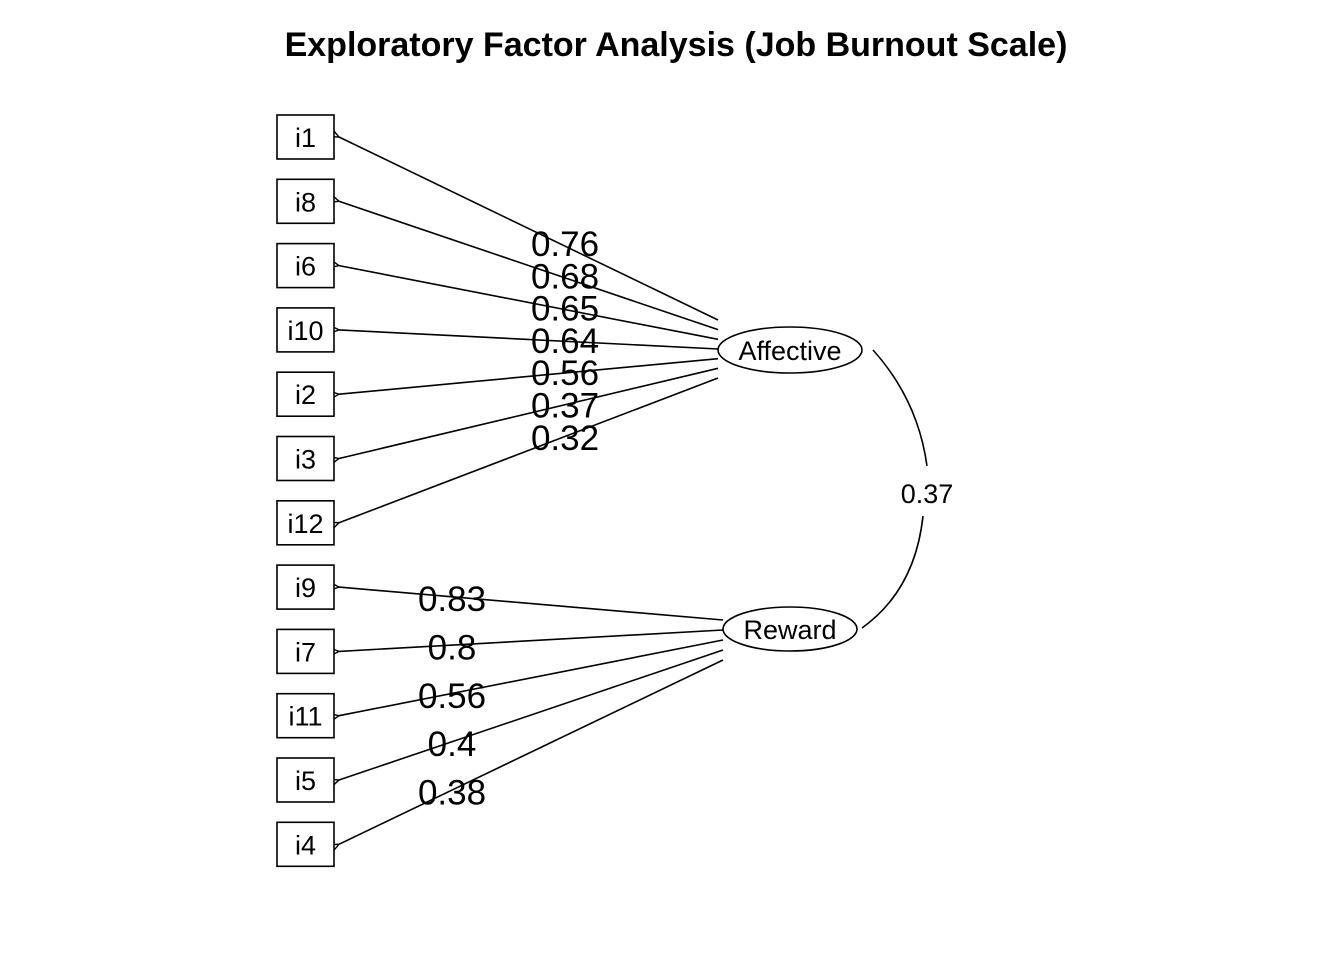 This screenshot has height=960, width=1344. Describe the element at coordinates (565, 276) in the screenshot. I see `loading-value-i8: 0.68` at that location.